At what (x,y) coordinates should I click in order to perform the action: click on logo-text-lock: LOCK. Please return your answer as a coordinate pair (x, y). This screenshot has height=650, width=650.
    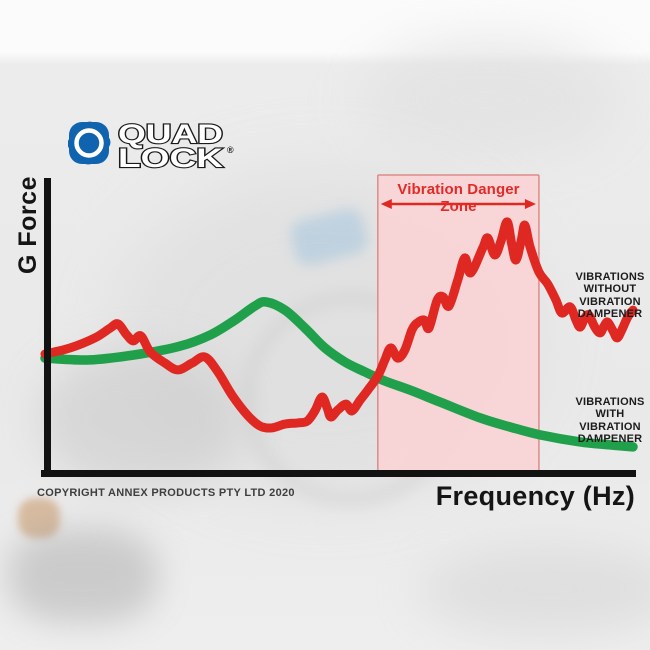
    Looking at the image, I should click on (171, 158).